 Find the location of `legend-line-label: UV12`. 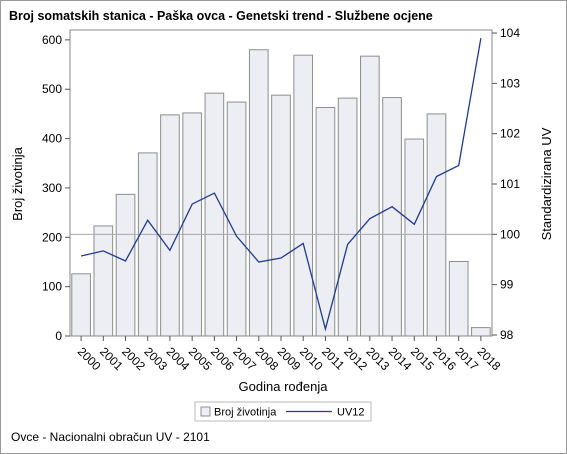

legend-line-label: UV12 is located at coordinates (351, 413).